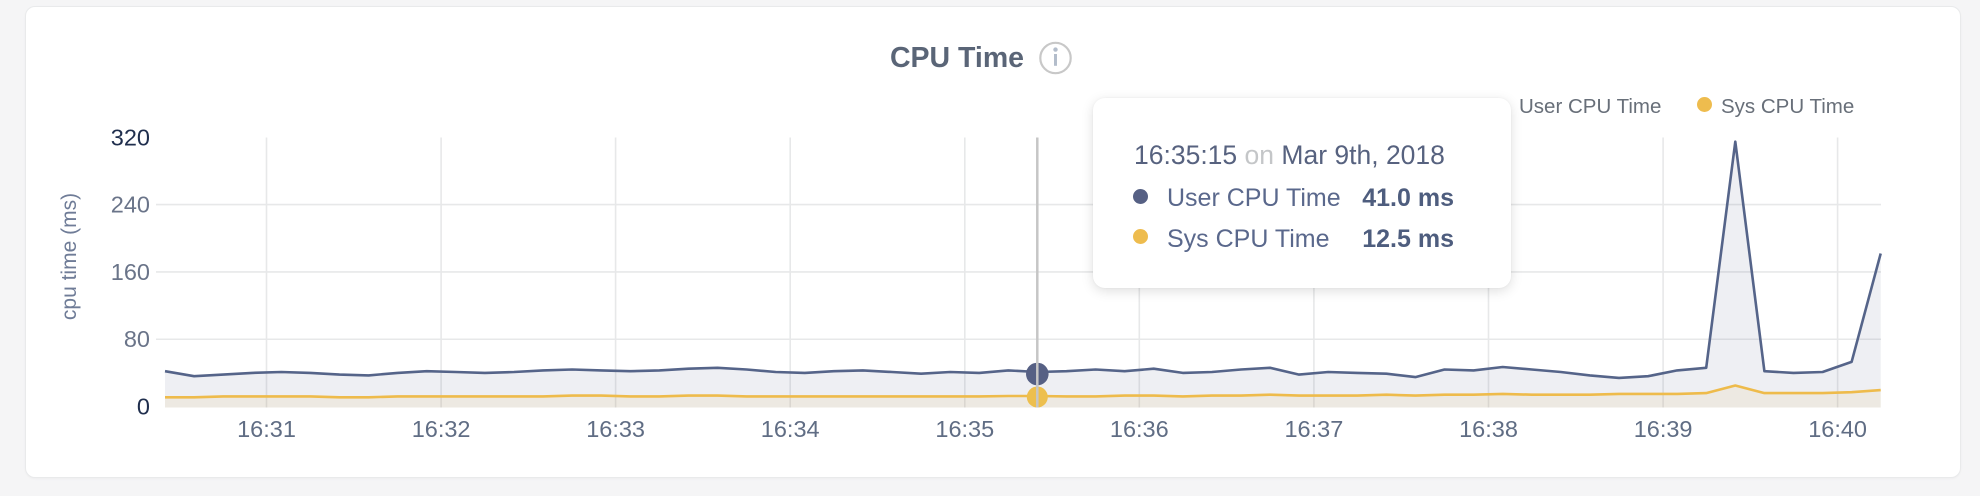 The height and width of the screenshot is (496, 1980). Describe the element at coordinates (964, 429) in the screenshot. I see `svg-text: 16:35` at that location.